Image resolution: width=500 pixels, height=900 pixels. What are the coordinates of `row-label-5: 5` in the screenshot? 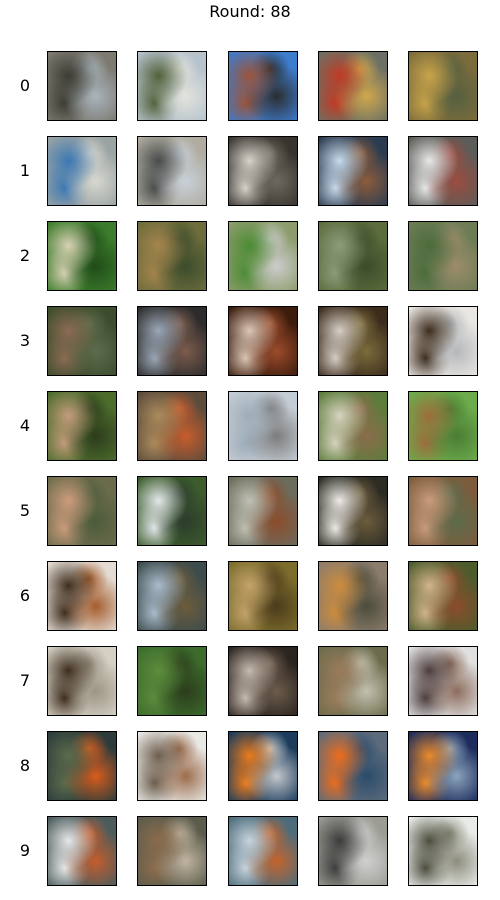 It's located at (25, 510).